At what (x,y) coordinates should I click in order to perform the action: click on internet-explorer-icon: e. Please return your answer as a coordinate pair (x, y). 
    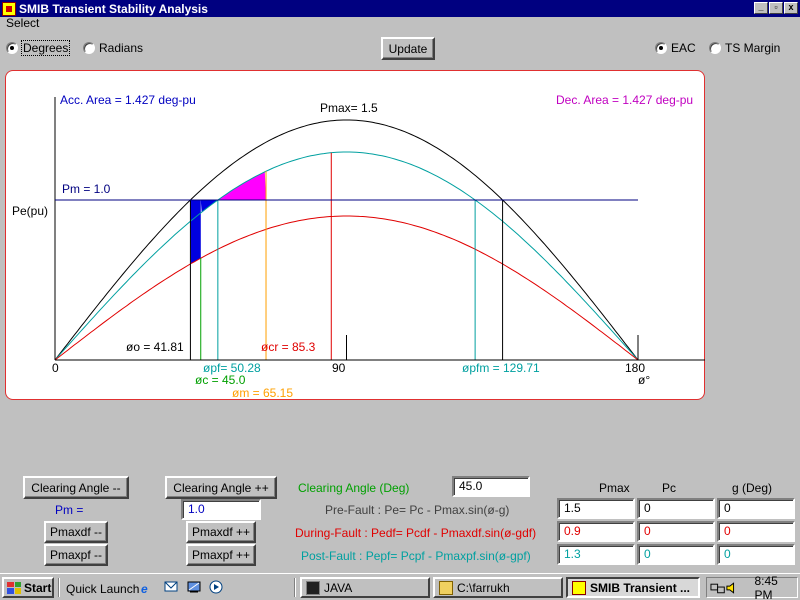
    Looking at the image, I should click on (148, 587).